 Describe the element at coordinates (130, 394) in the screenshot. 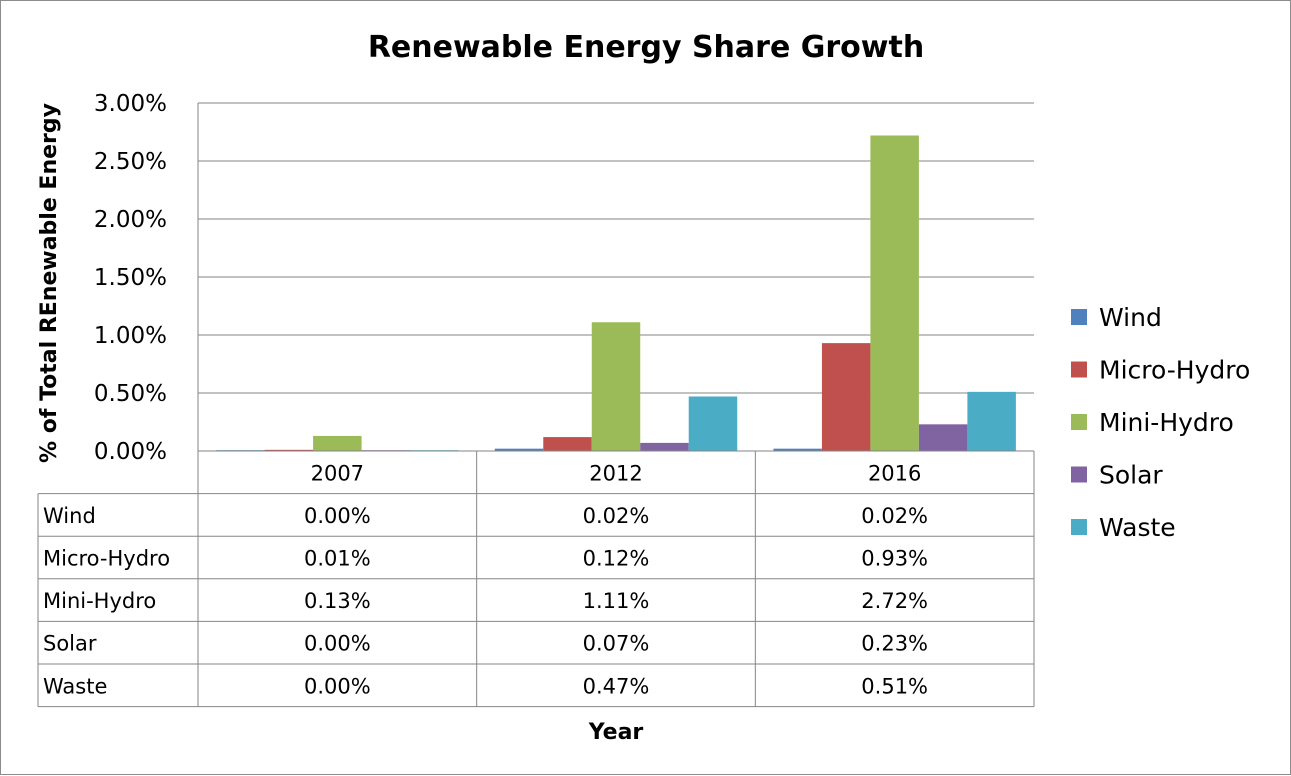

I see `y-tick-label: 0.50%` at that location.